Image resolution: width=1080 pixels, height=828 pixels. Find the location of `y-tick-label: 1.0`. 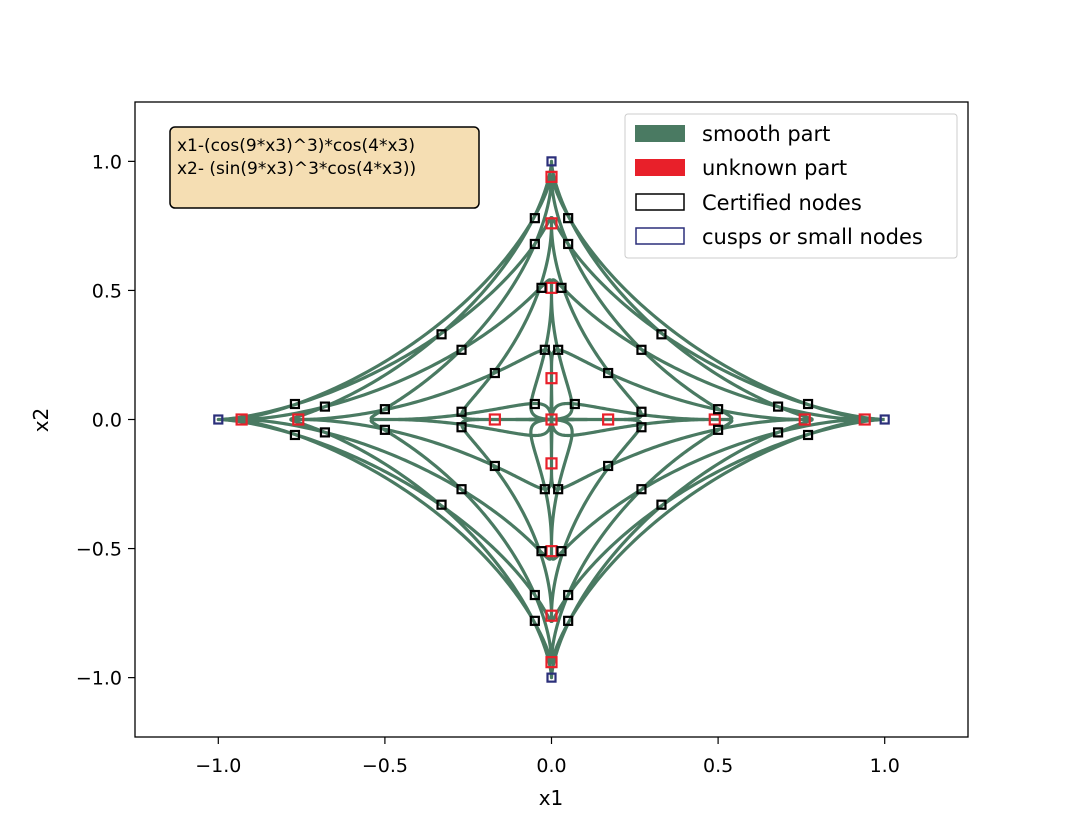

y-tick-label: 1.0 is located at coordinates (107, 162).